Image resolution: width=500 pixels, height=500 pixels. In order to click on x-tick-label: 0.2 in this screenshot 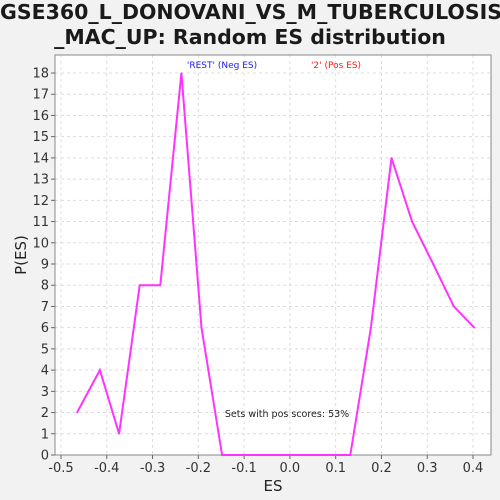, I will do `click(381, 468)`.